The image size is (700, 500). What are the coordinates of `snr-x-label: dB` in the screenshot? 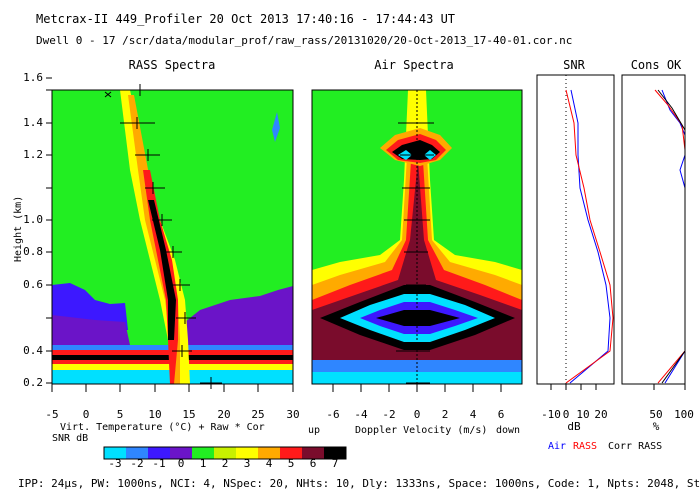 It's located at (574, 426).